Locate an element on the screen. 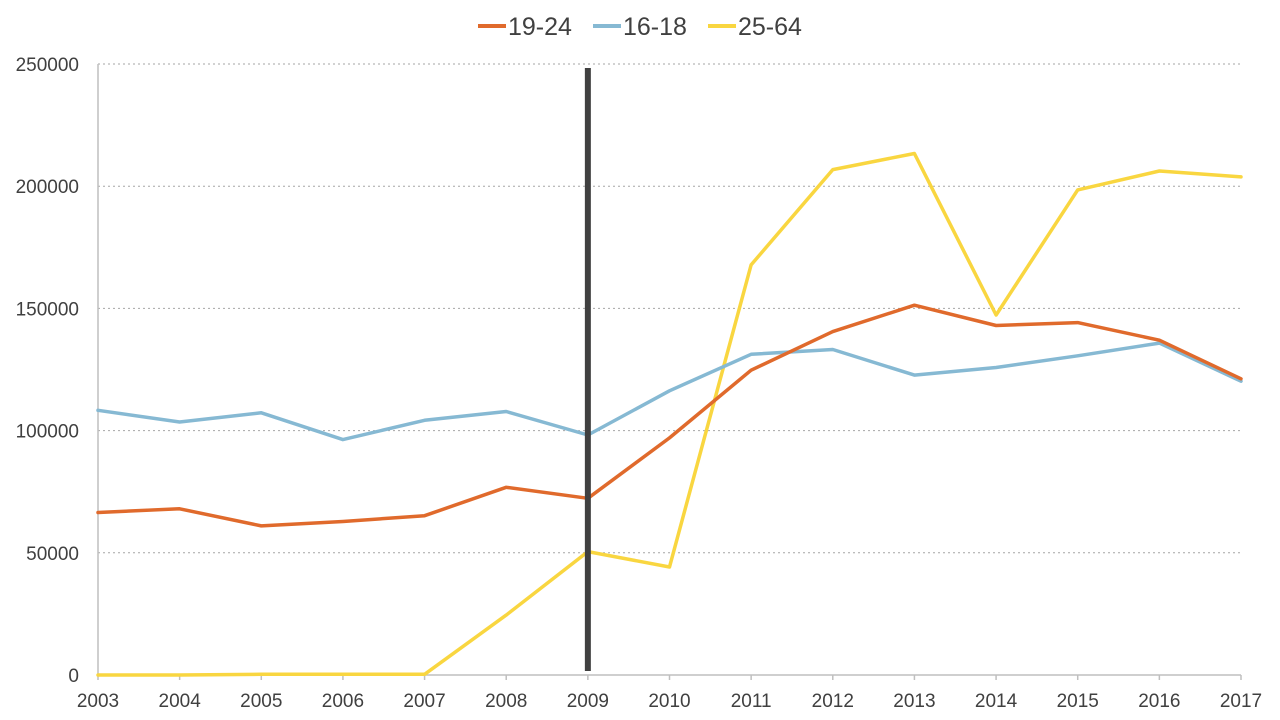 Image resolution: width=1280 pixels, height=720 pixels. legend-item-19-24: 19-24 is located at coordinates (525, 27).